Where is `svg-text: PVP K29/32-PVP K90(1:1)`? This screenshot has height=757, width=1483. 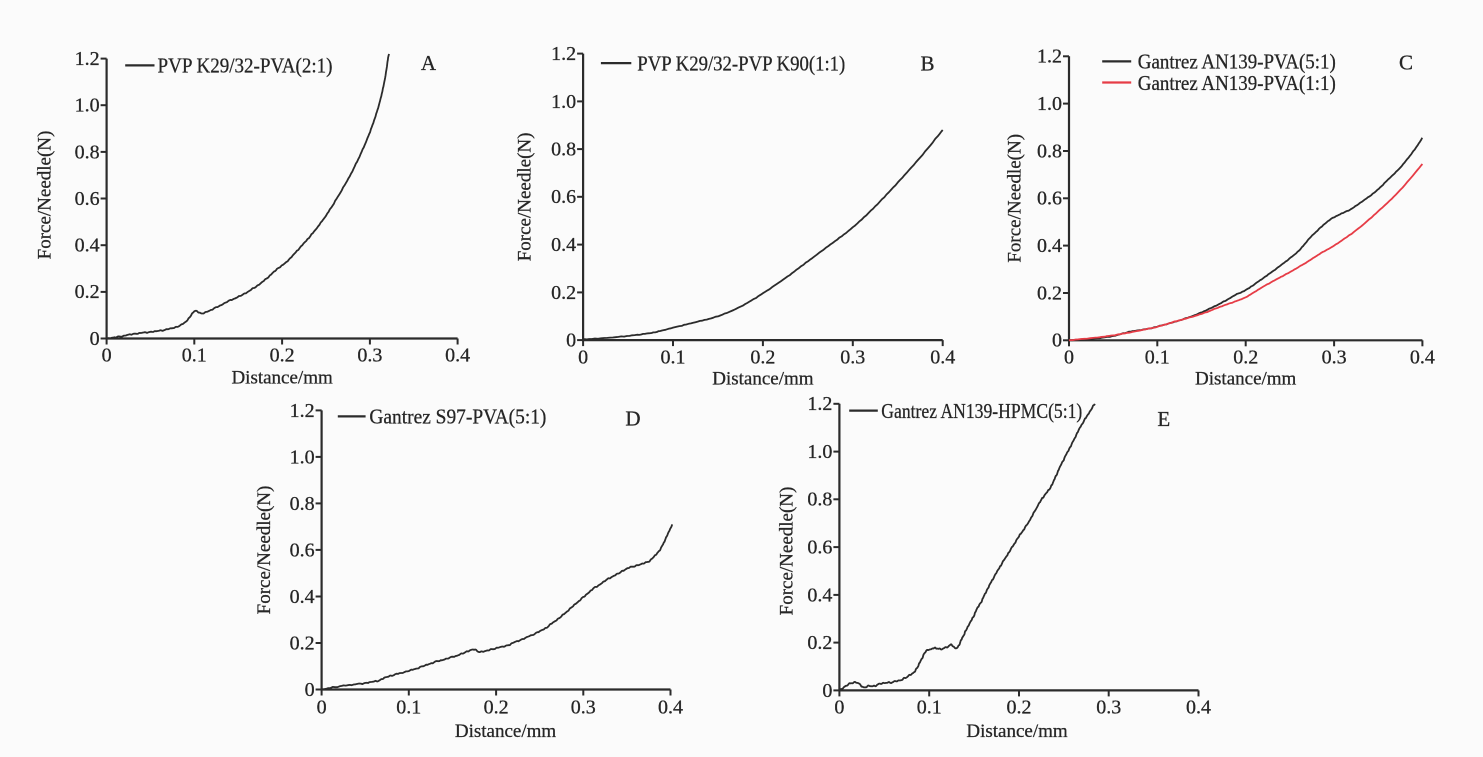
svg-text: PVP K29/32-PVP K90(1:1) is located at coordinates (741, 63).